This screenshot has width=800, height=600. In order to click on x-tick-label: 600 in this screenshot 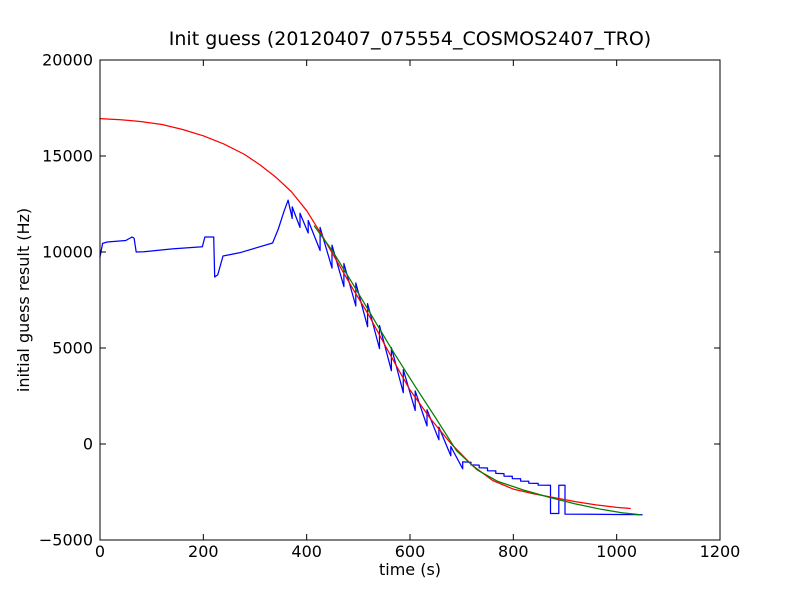, I will do `click(410, 551)`.